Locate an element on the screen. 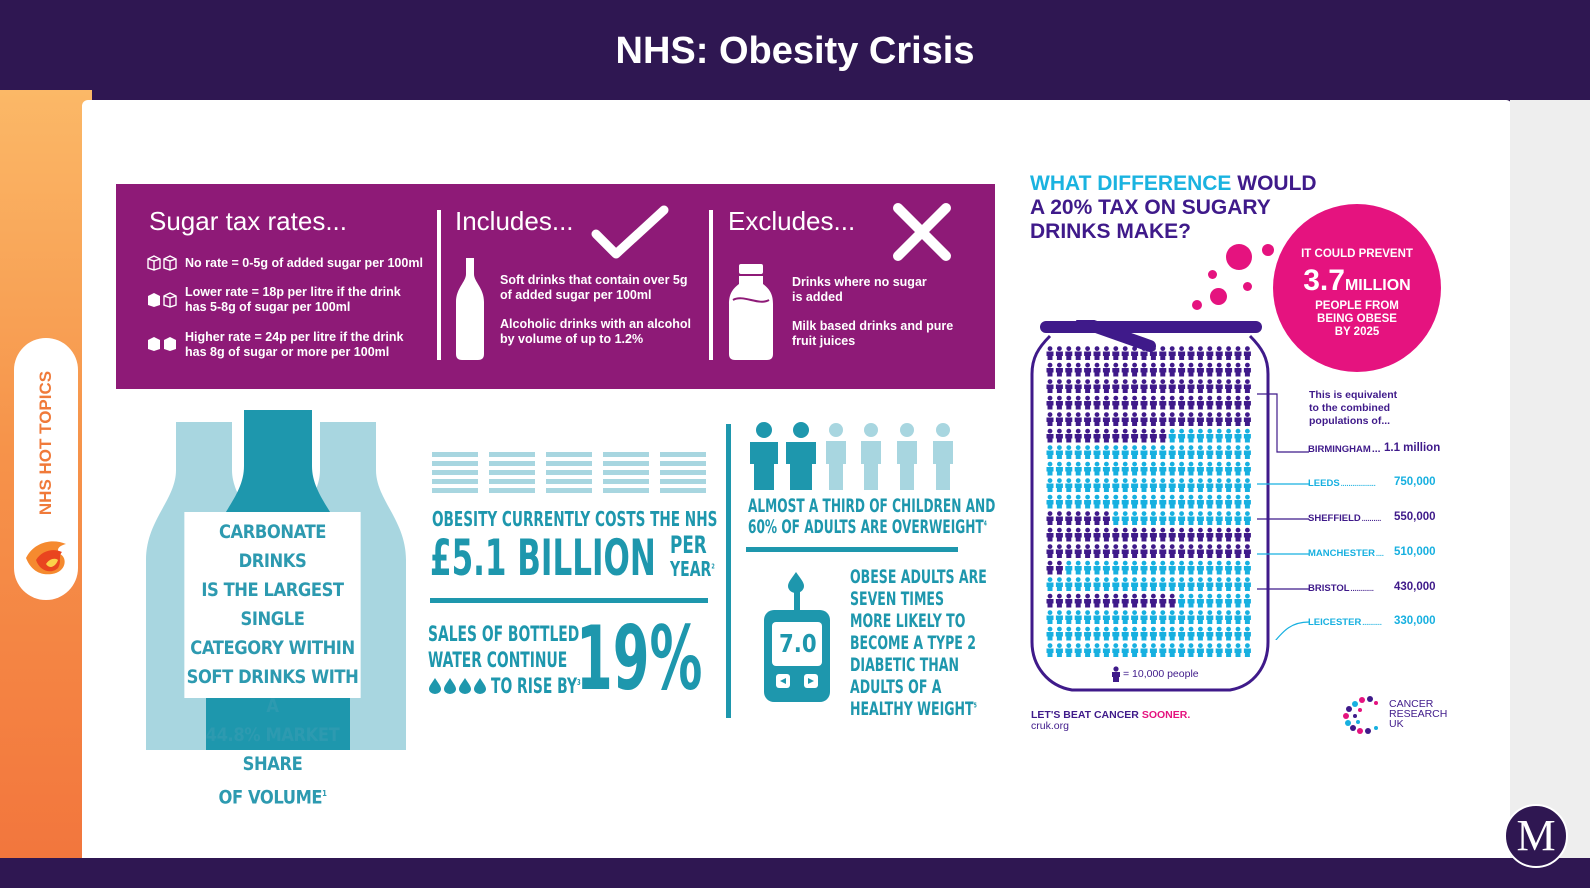  includes-1b: of added sugar per 100ml is located at coordinates (576, 295).